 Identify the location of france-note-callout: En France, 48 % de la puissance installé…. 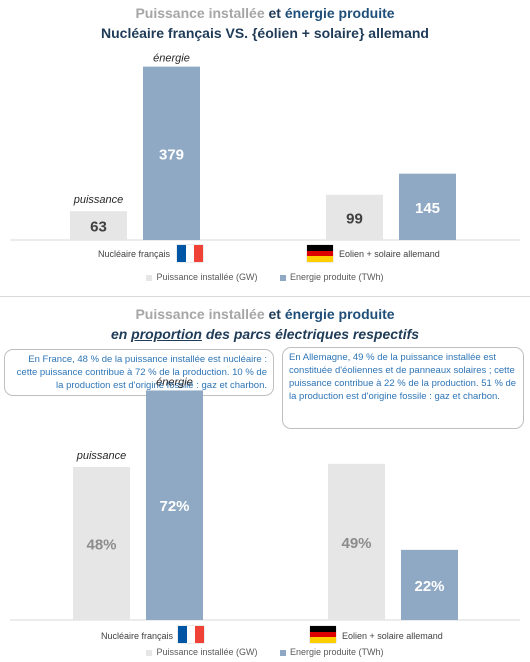
(139, 372).